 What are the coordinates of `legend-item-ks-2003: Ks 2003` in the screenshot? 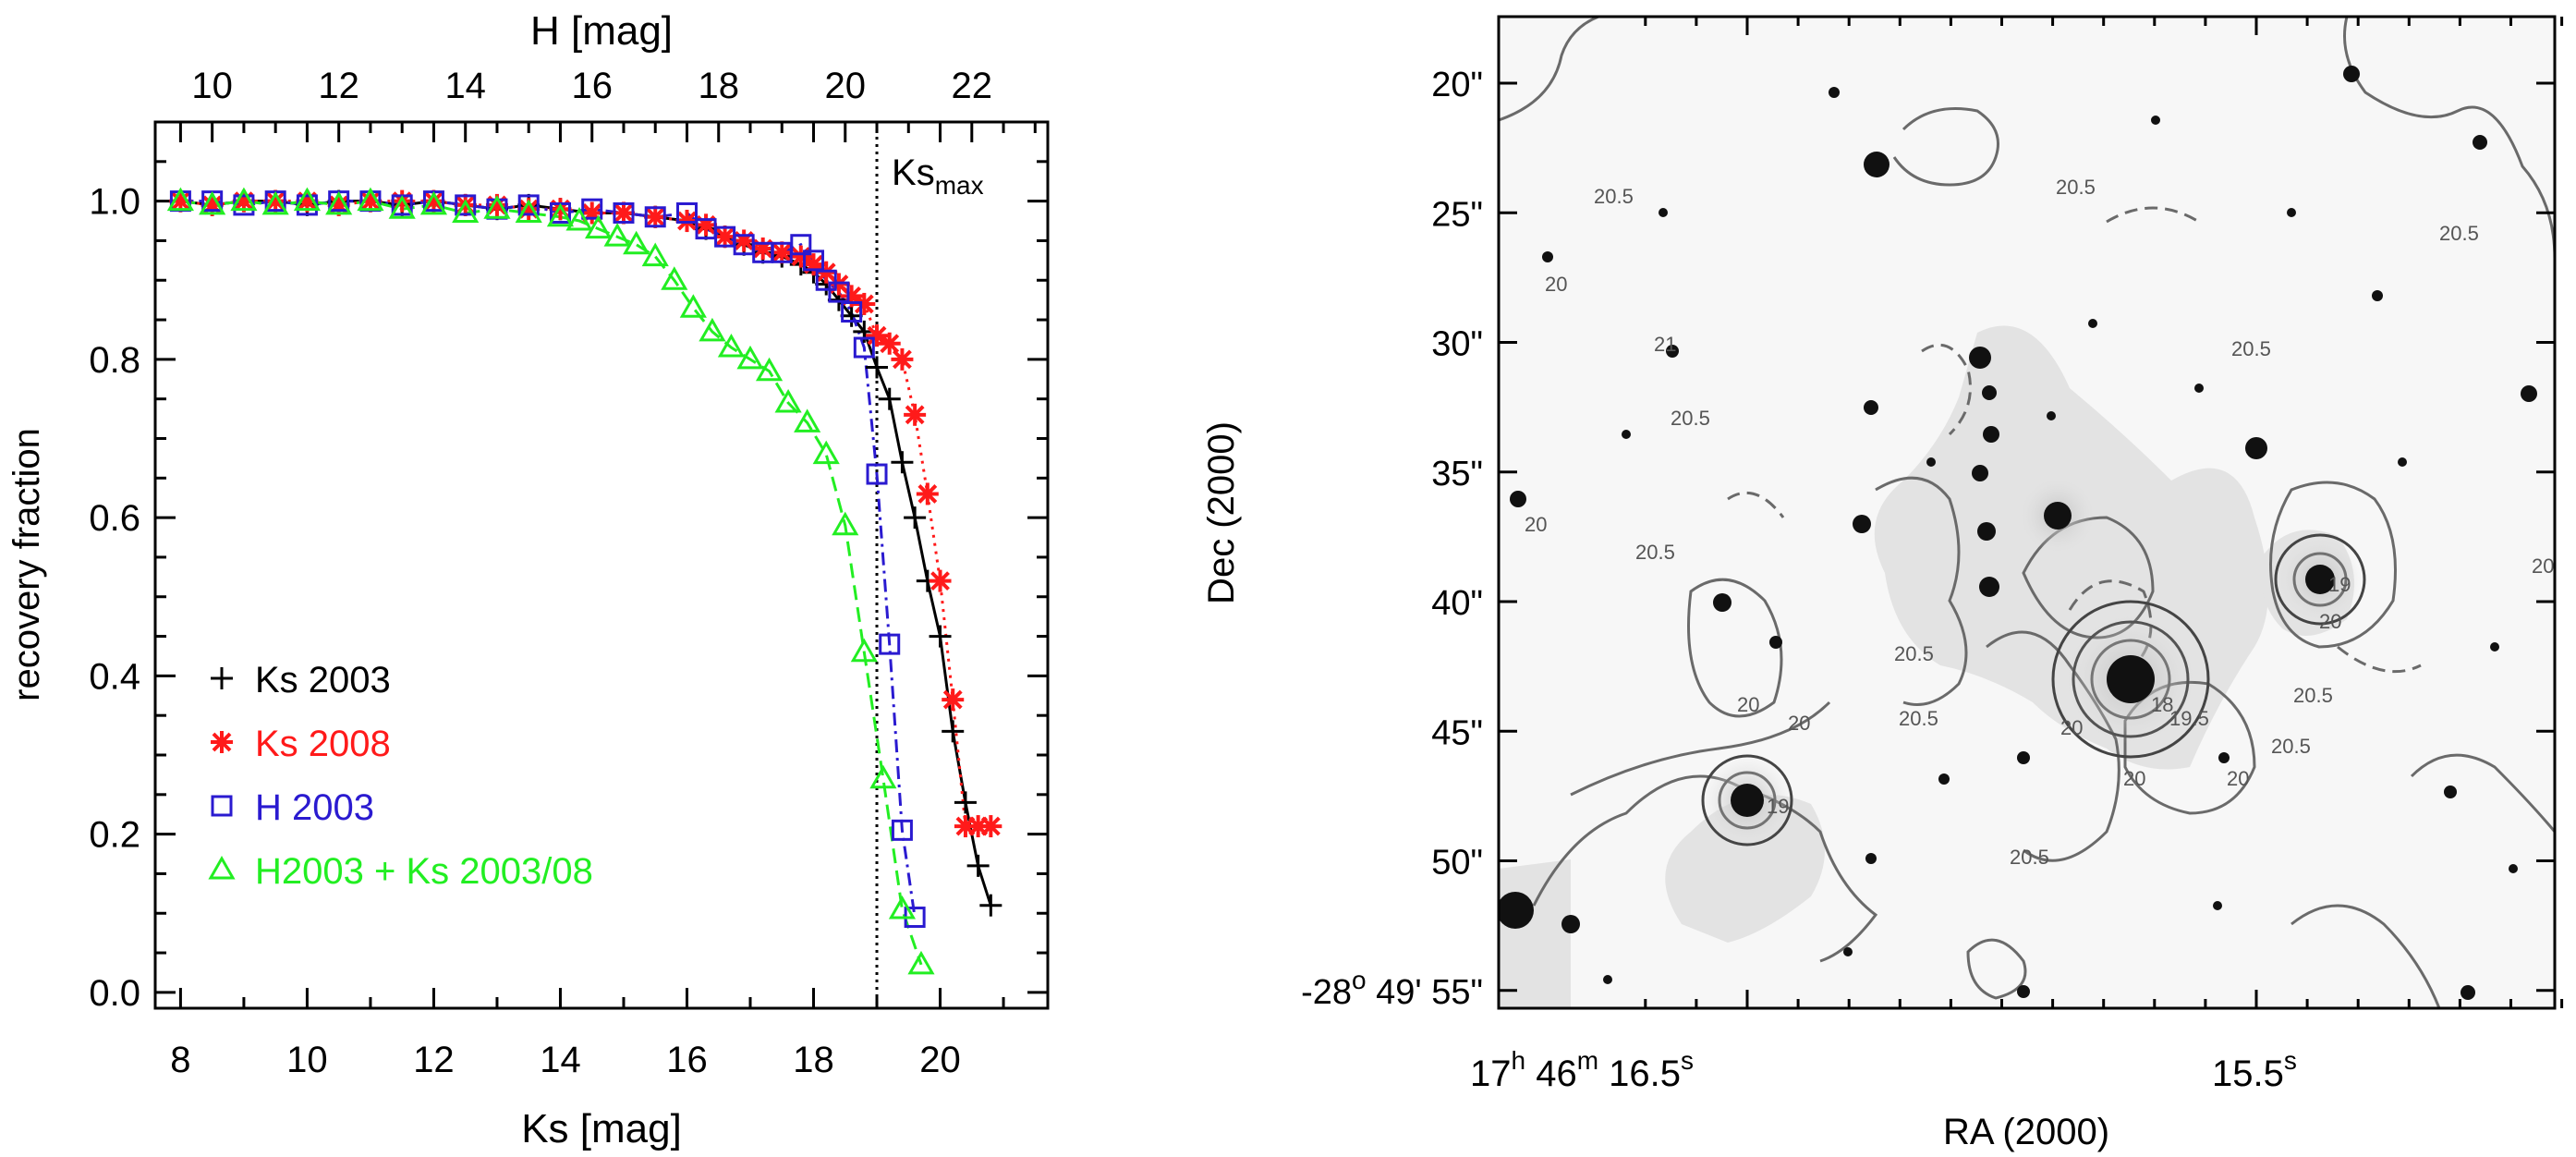 It's located at (301, 680).